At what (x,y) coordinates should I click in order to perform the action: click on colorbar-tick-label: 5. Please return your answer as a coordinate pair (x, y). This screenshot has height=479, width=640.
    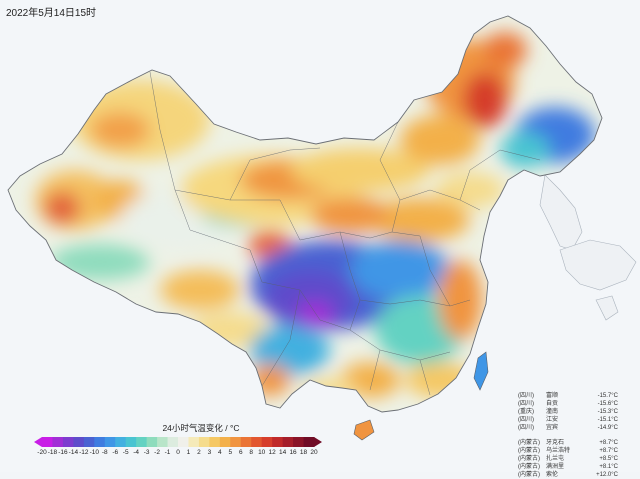
    Looking at the image, I should click on (230, 452).